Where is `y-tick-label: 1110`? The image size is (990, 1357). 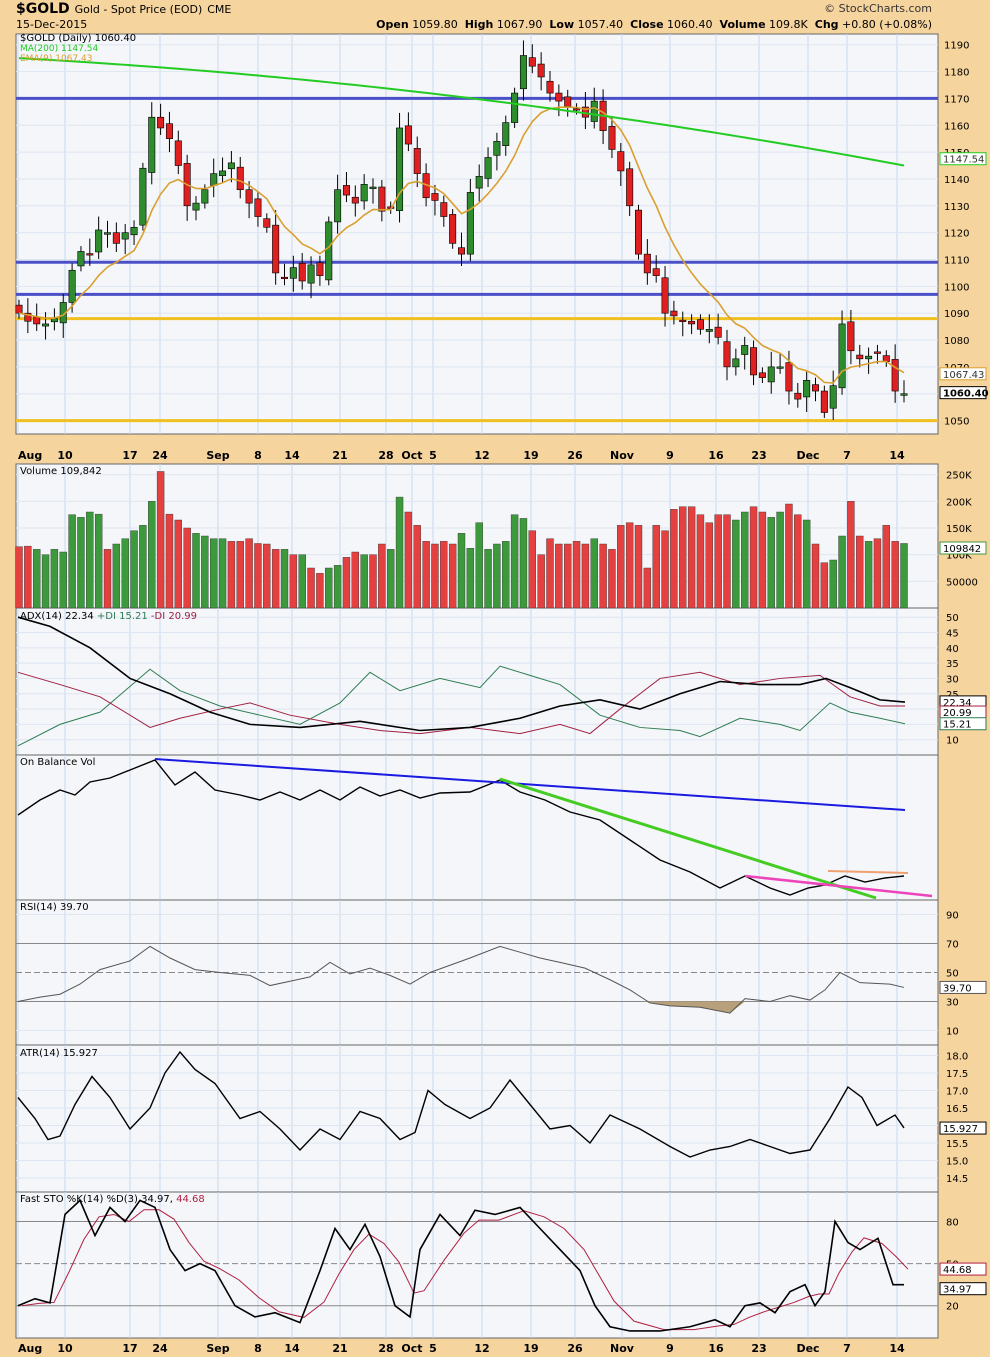 y-tick-label: 1110 is located at coordinates (956, 261).